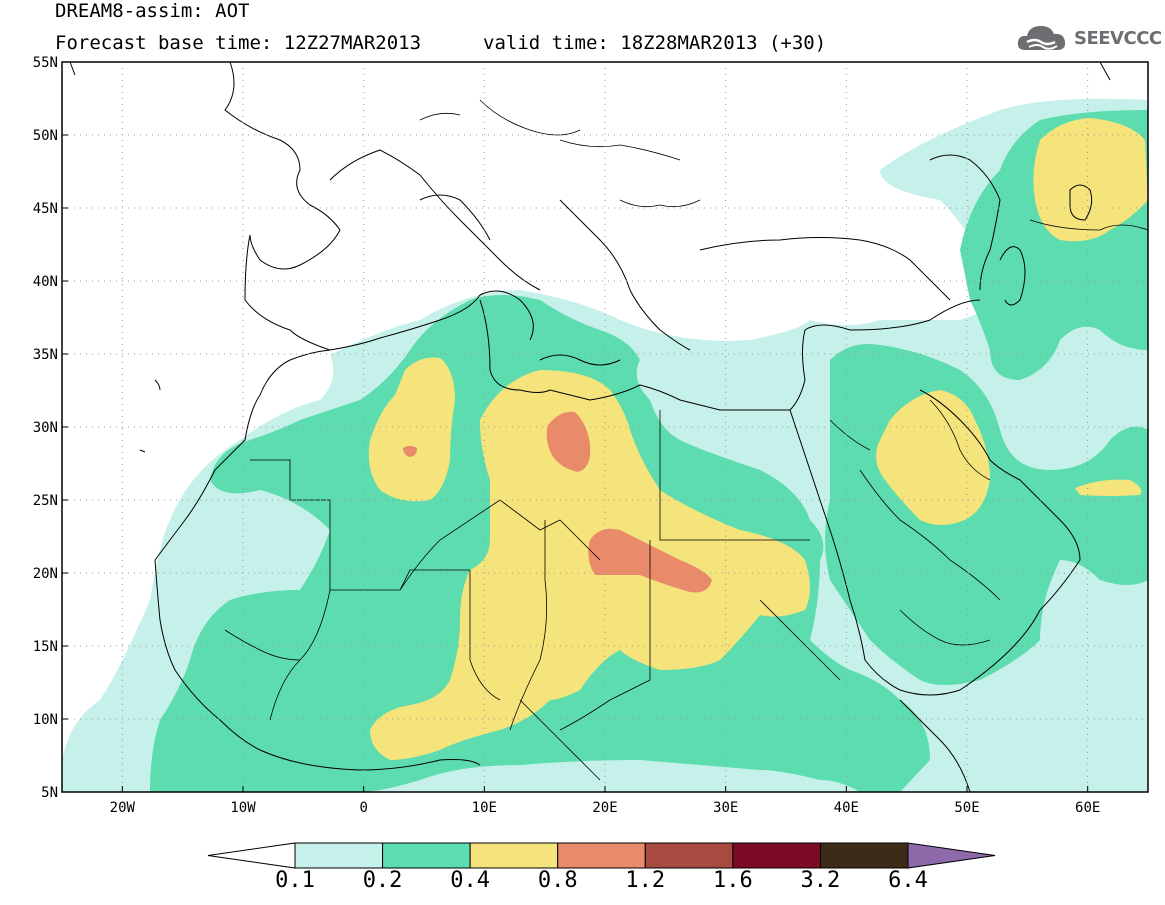 This screenshot has width=1165, height=905. Describe the element at coordinates (45, 720) in the screenshot. I see `lat-tick-label: 10N` at that location.